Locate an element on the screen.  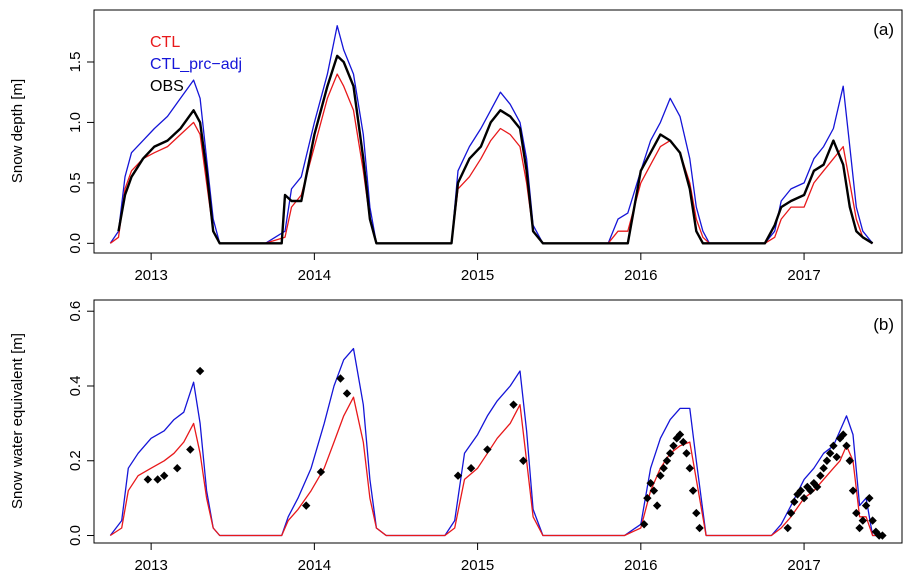
y-tick-label-b: 0.4 is located at coordinates (75, 386).